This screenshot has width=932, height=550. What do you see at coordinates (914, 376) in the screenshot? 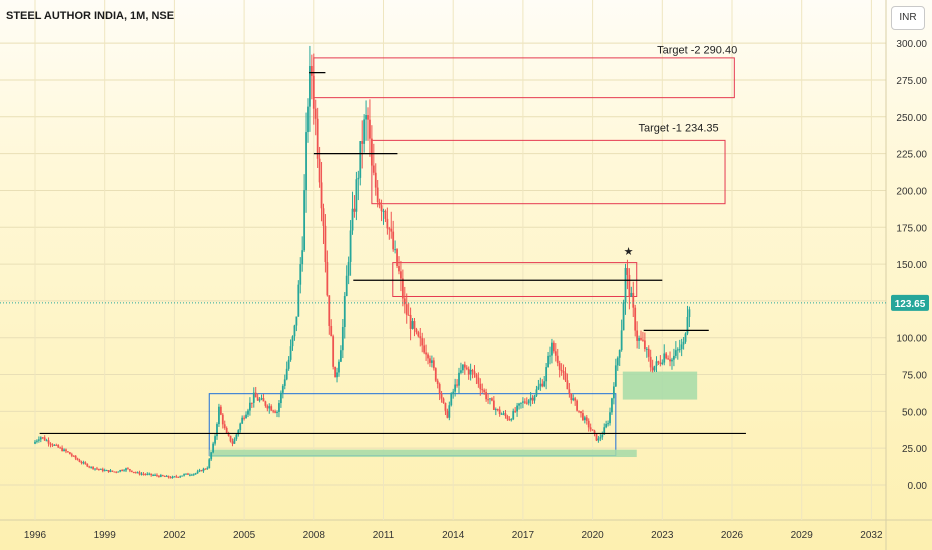
I see `y-tick-label: 75.00` at bounding box center [914, 376].